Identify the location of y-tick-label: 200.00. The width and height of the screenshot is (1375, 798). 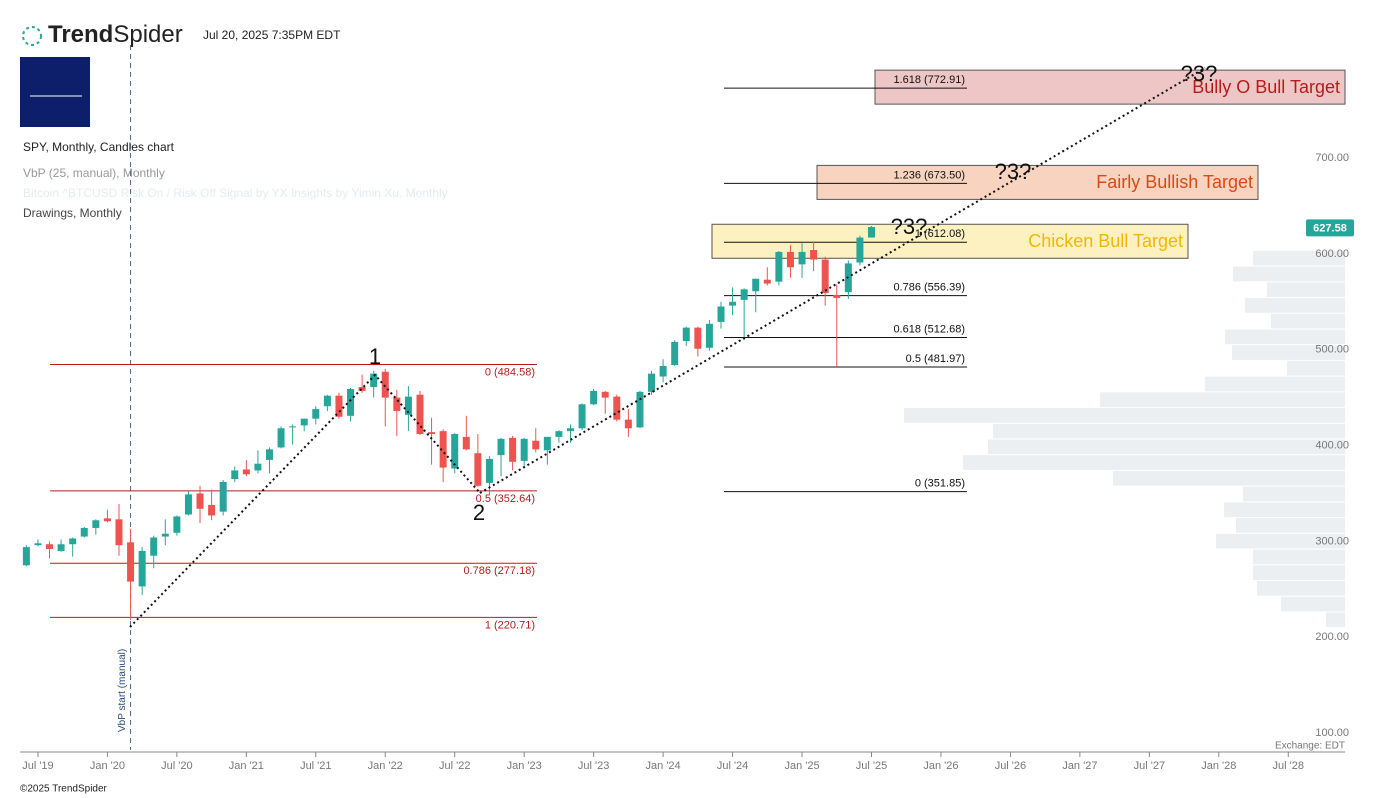
(1332, 637).